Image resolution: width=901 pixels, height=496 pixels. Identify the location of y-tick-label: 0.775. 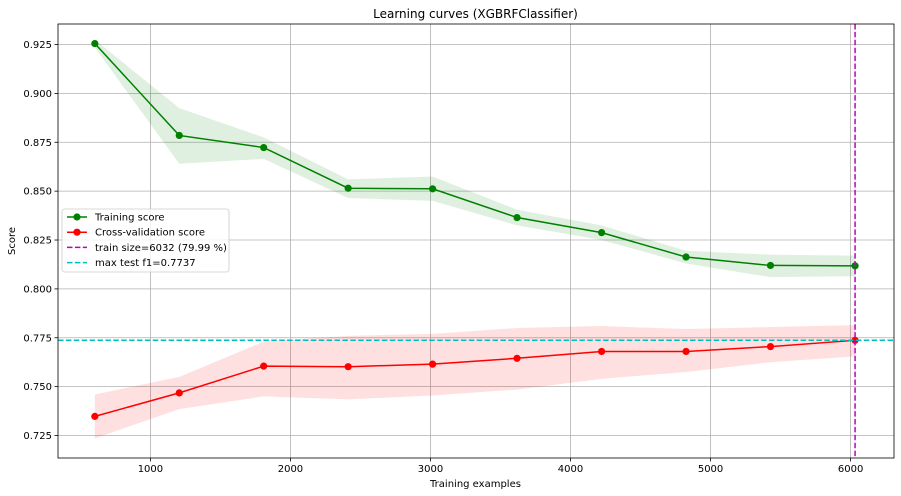
(37, 338).